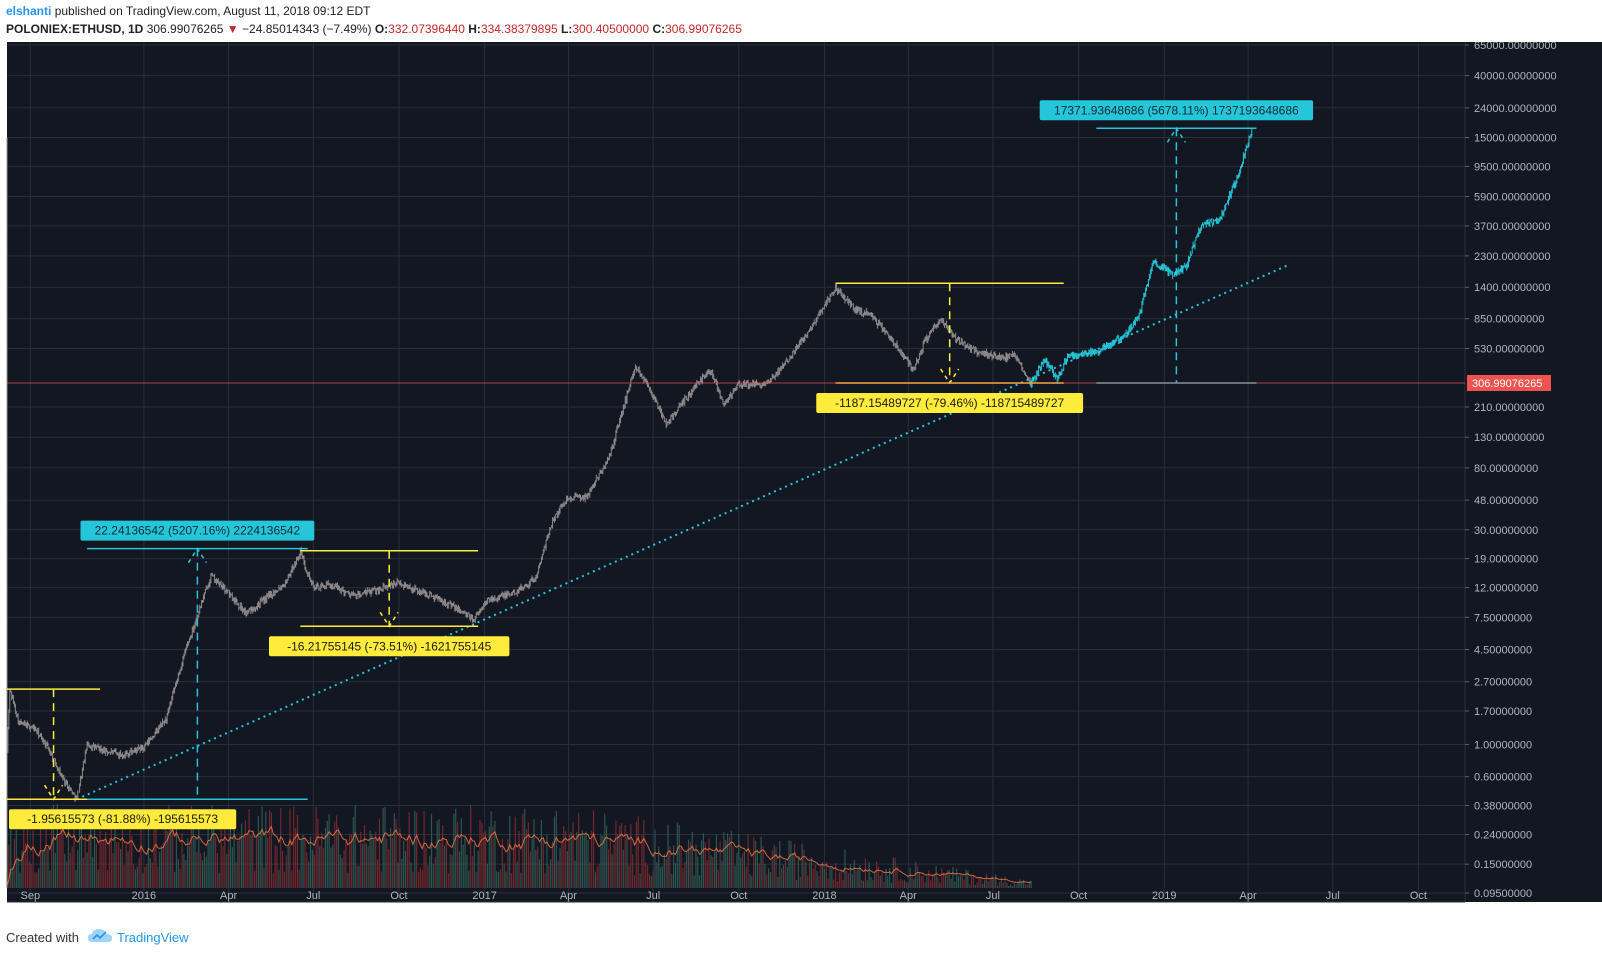 The width and height of the screenshot is (1602, 958). Describe the element at coordinates (1509, 438) in the screenshot. I see `y-tick-label: 130.00000000` at that location.